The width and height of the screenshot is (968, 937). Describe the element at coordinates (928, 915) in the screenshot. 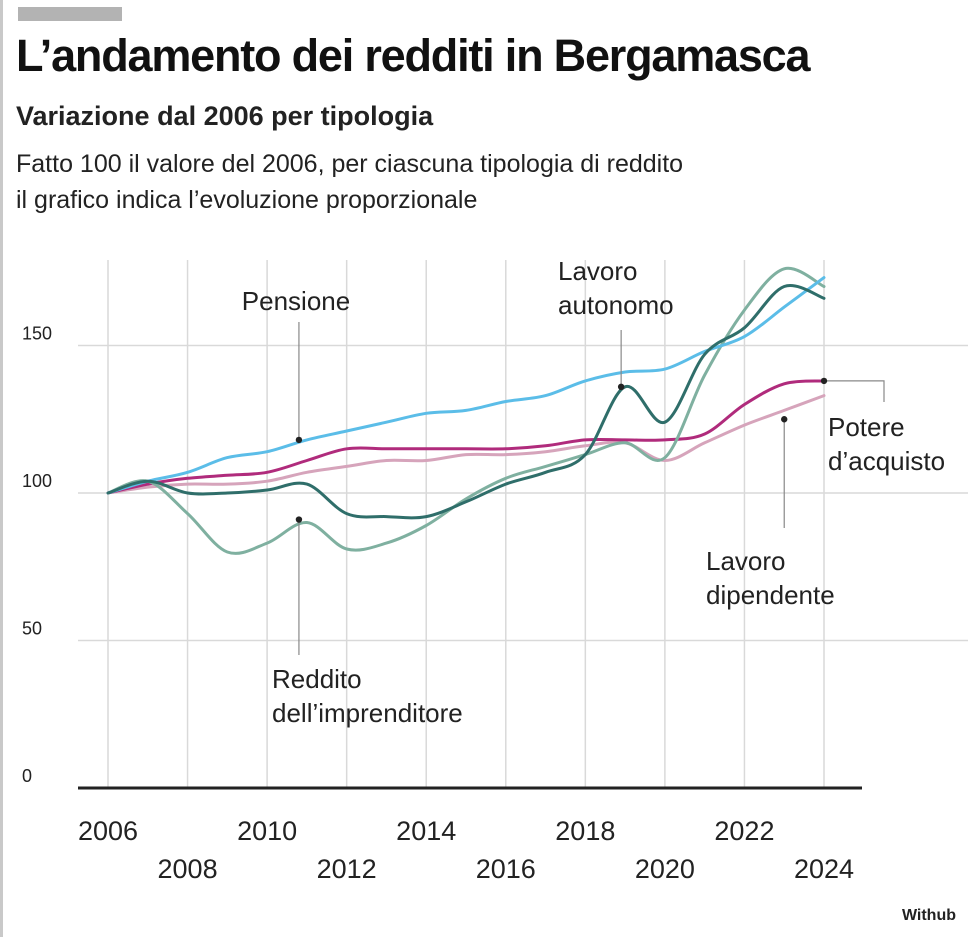

I see `source-credit: Withub` at that location.